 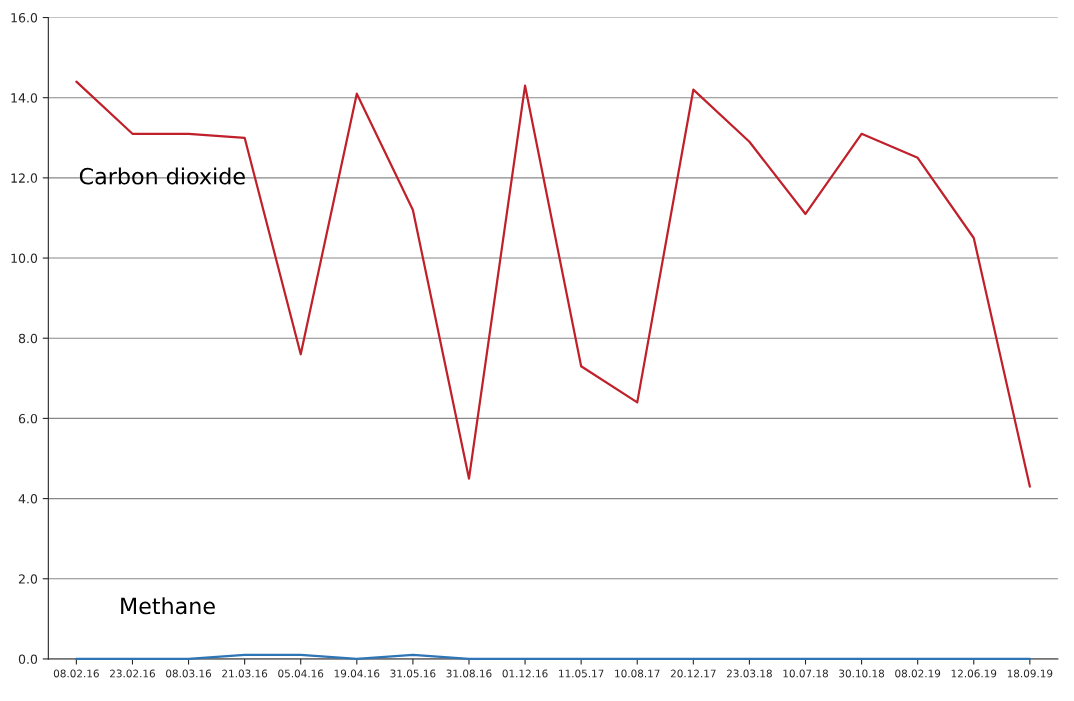 What do you see at coordinates (525, 673) in the screenshot?
I see `x-tick-label: 01.12.16` at bounding box center [525, 673].